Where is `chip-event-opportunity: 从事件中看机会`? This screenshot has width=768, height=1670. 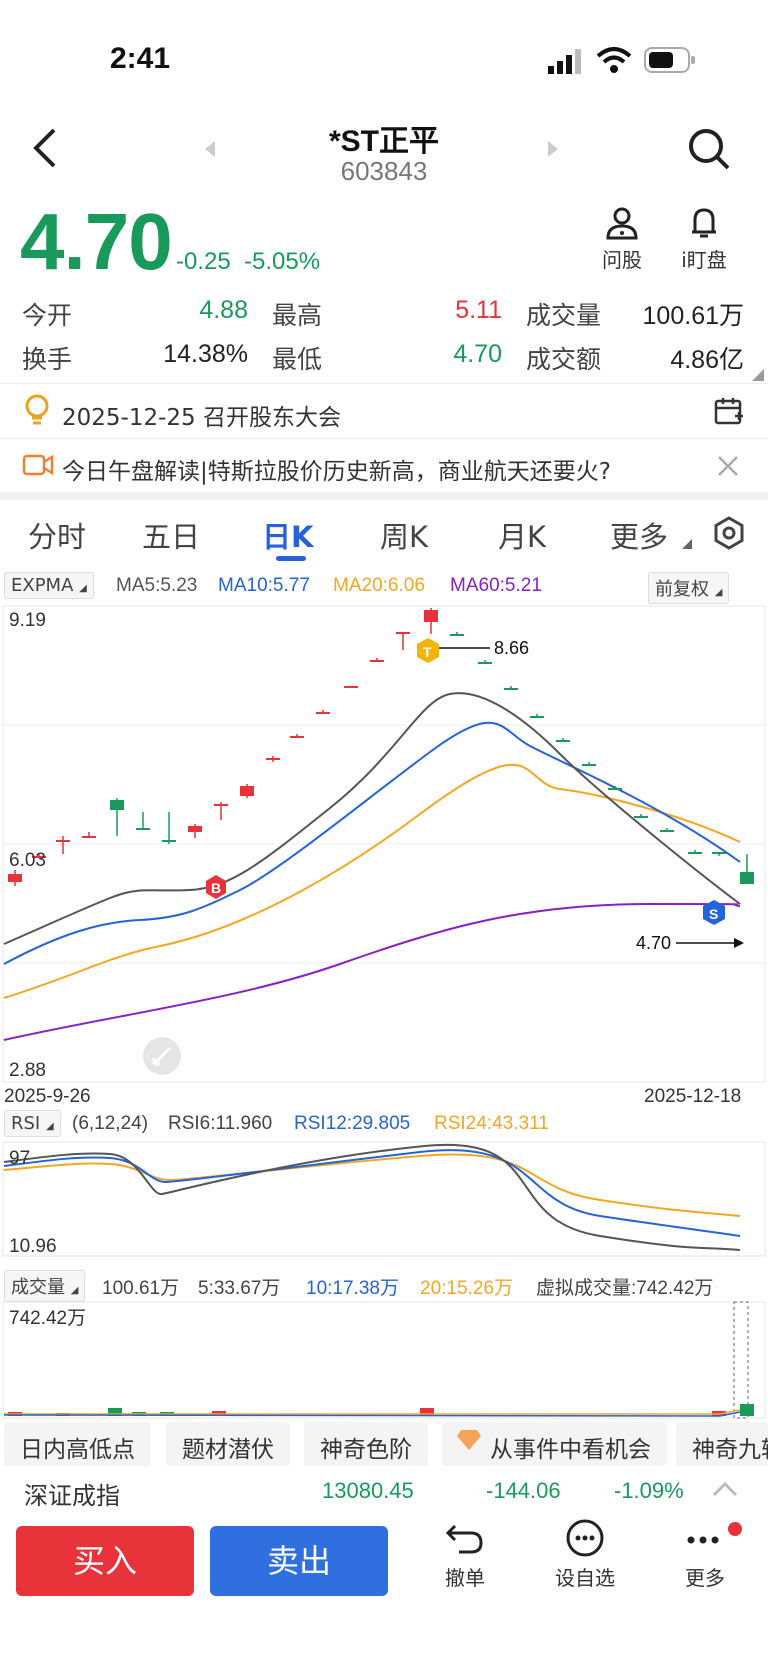 chip-event-opportunity: 从事件中看机会 is located at coordinates (554, 1444).